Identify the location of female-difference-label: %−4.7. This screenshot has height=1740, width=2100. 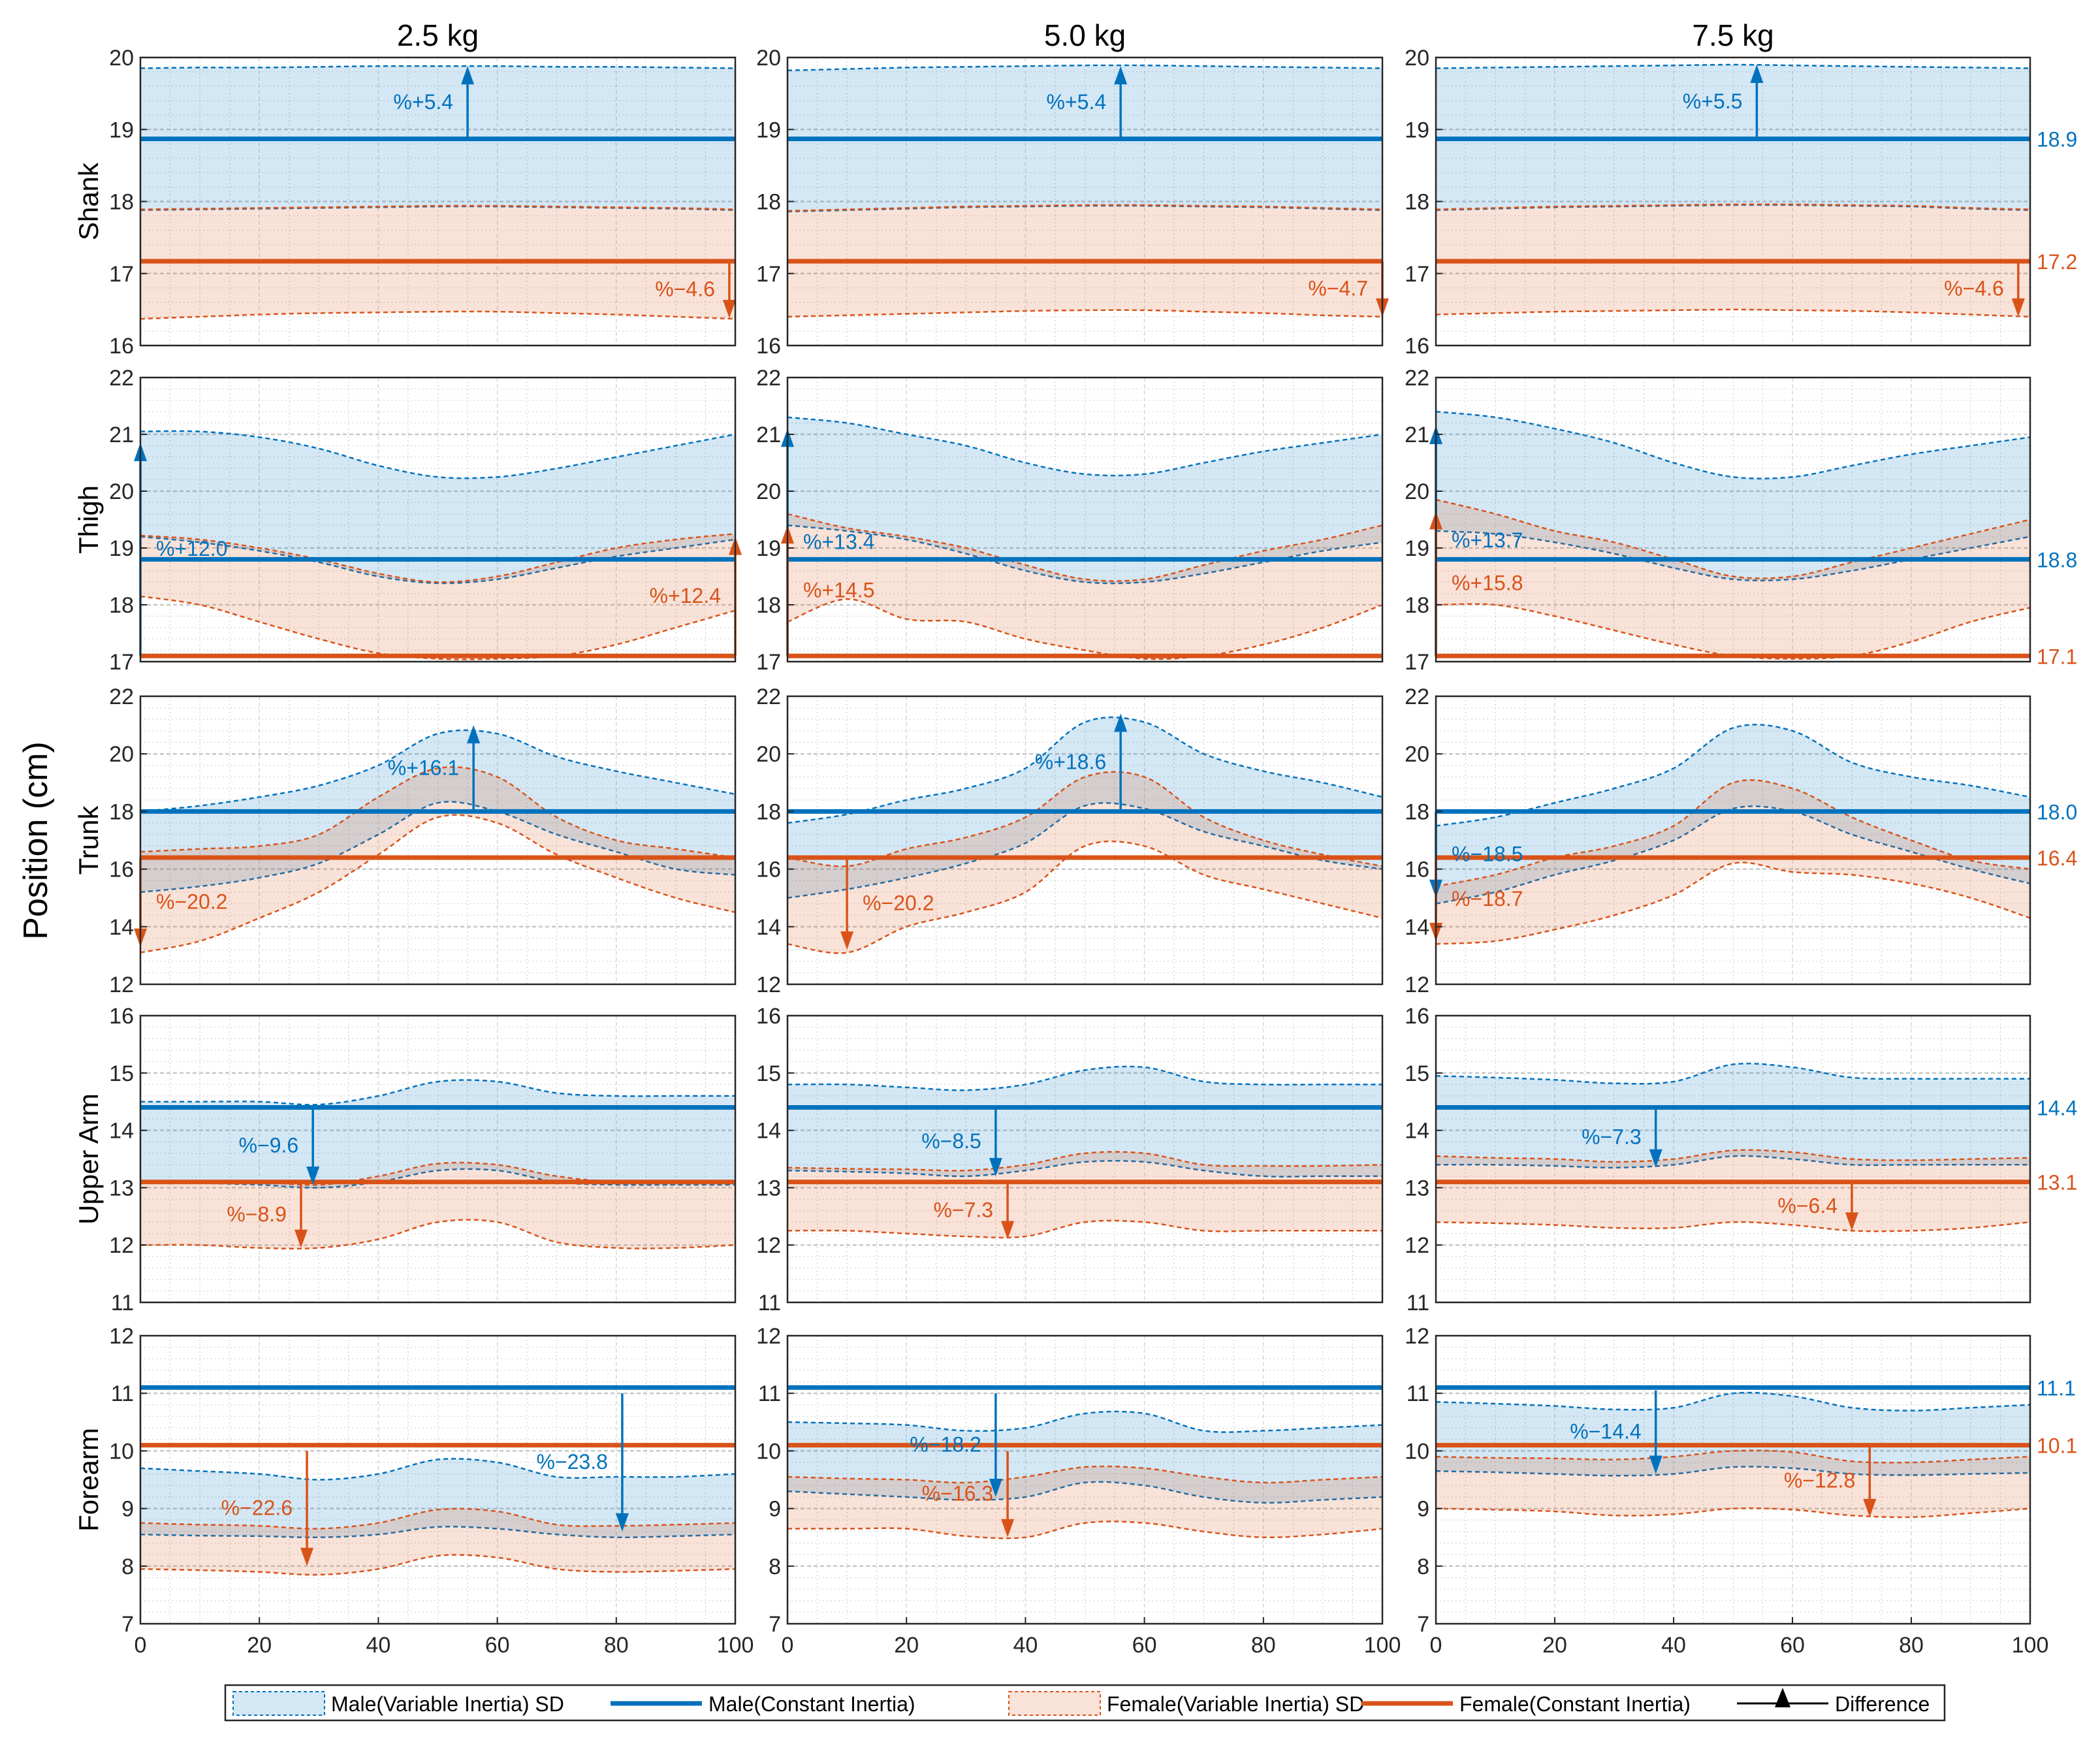
(1338, 288).